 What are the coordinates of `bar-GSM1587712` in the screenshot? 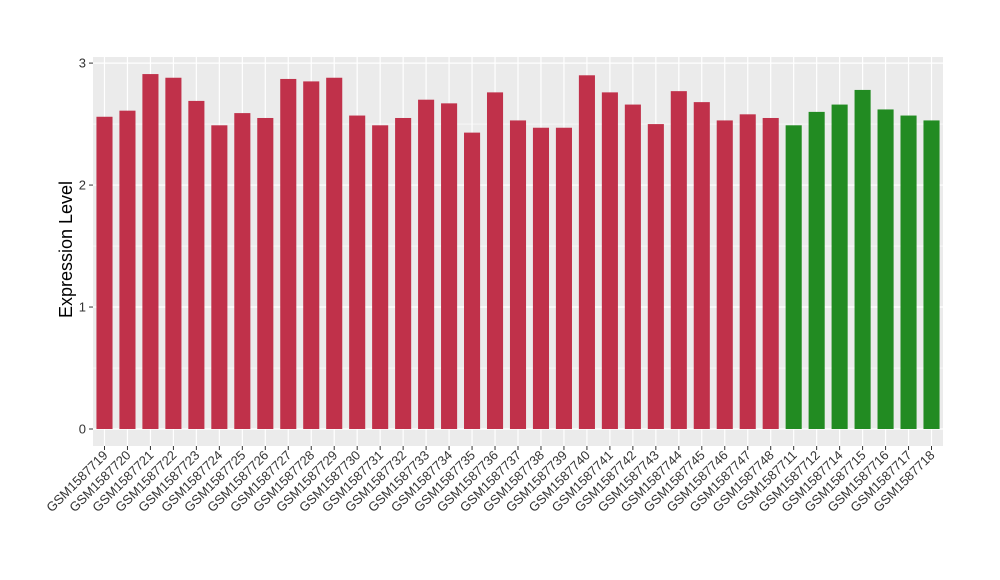 It's located at (816, 270).